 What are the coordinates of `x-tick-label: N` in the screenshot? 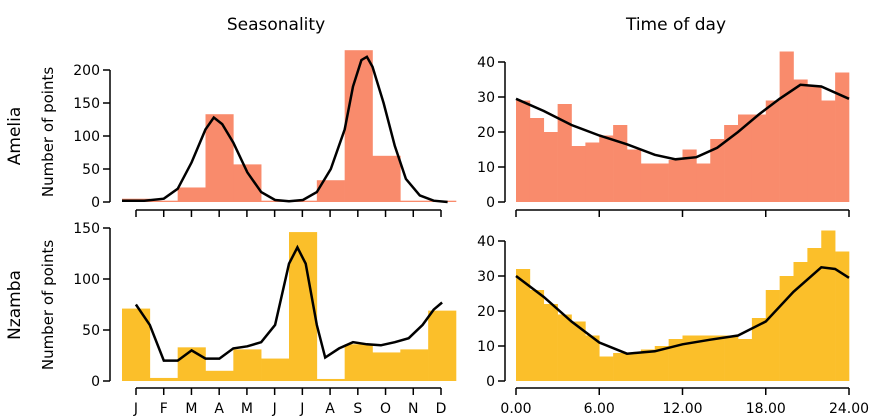 It's located at (413, 409).